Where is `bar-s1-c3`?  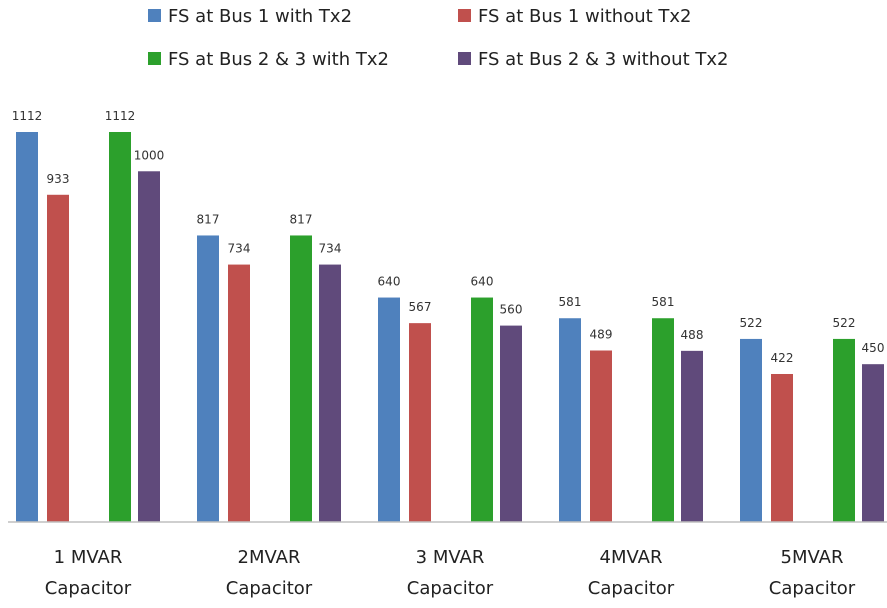
bar-s1-c3 is located at coordinates (389, 409).